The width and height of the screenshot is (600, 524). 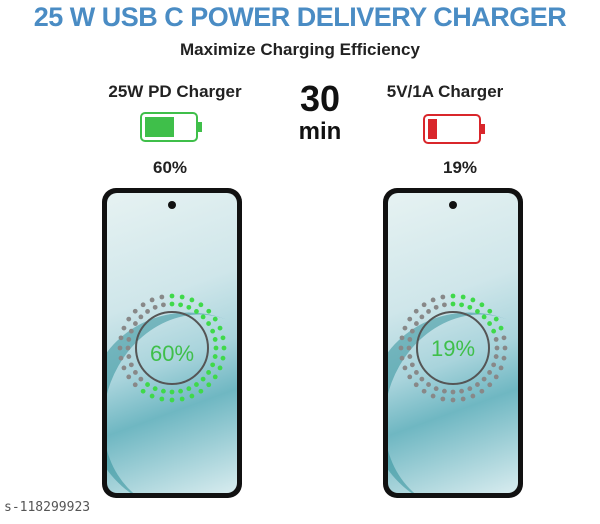 I want to click on time-value: 30, so click(x=320, y=98).